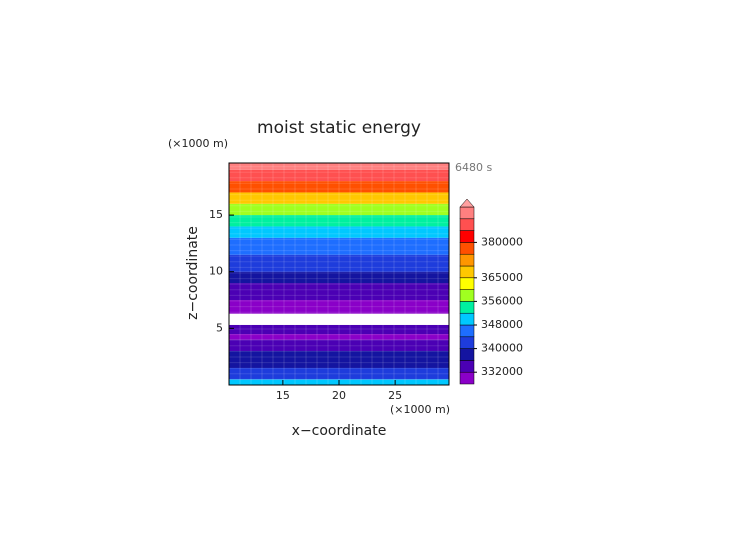 The height and width of the screenshot is (536, 752). I want to click on x-tick-label: 15, so click(283, 395).